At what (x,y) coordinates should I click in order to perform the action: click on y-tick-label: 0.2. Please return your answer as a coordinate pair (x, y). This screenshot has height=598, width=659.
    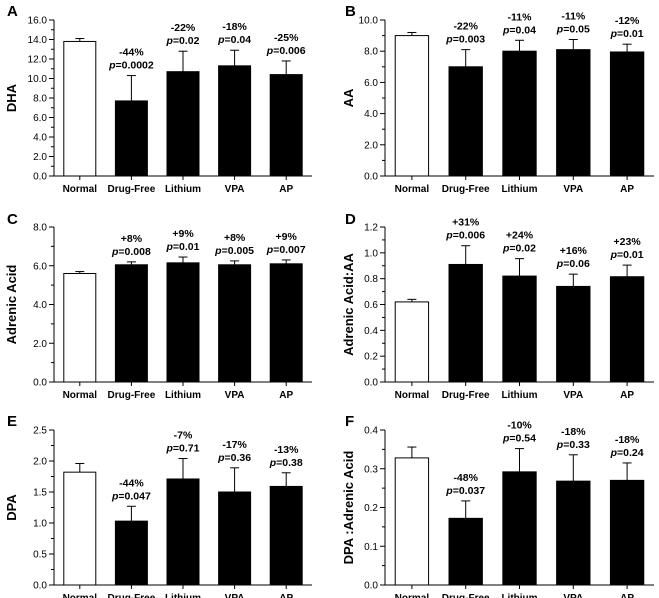
    Looking at the image, I should click on (371, 508).